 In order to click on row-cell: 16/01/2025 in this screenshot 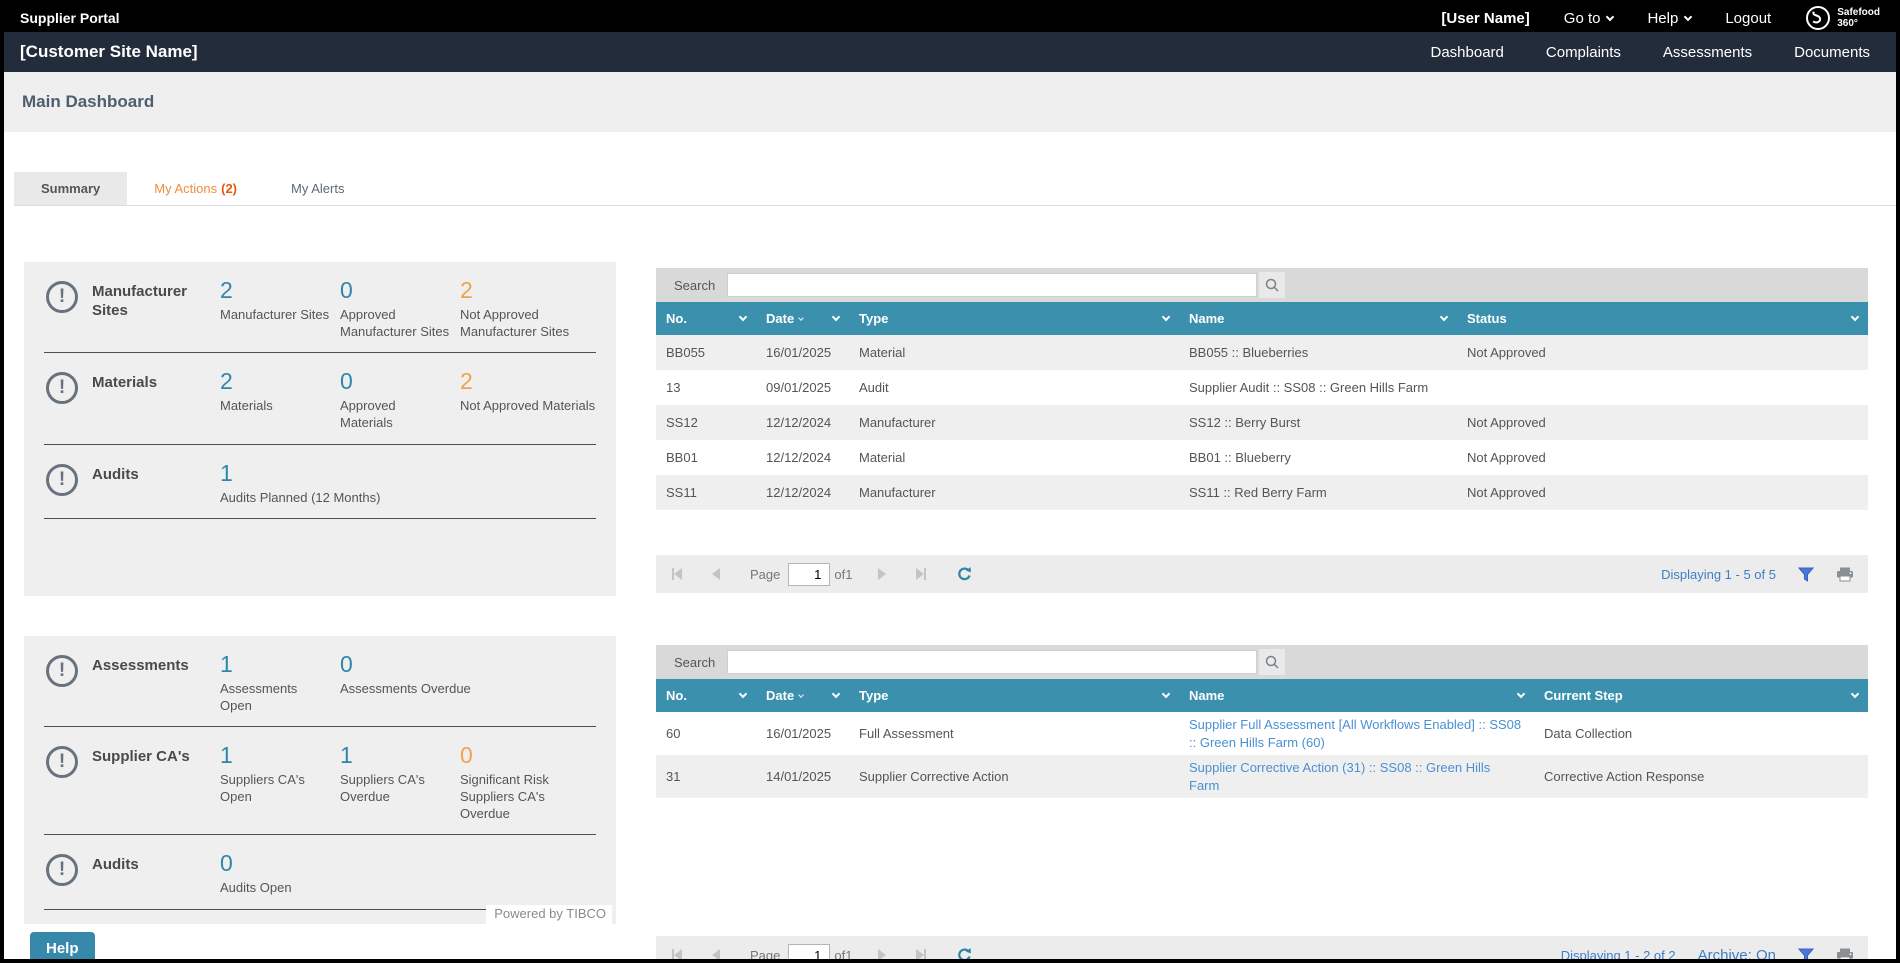, I will do `click(799, 733)`.